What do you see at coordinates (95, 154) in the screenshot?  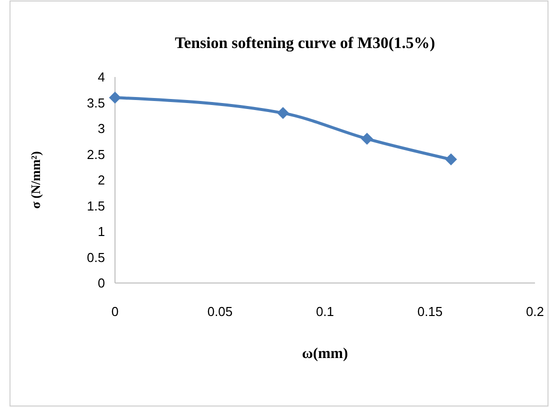 I see `y-tick-label: 2.5` at bounding box center [95, 154].